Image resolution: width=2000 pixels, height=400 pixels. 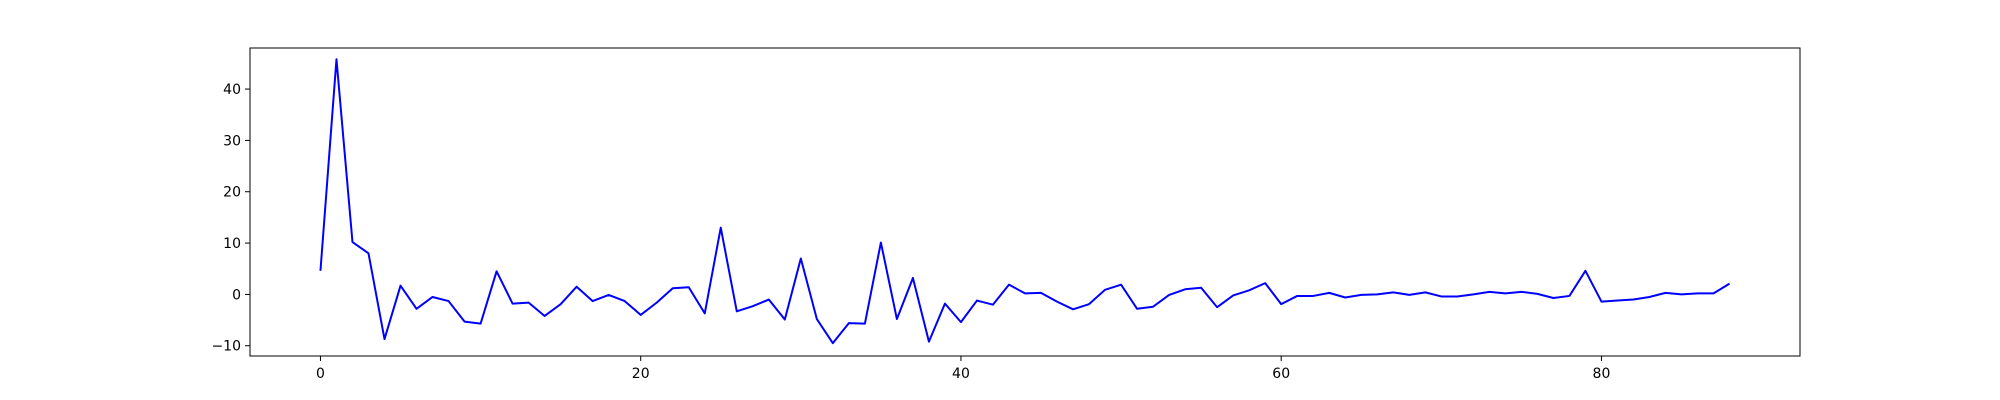 I want to click on y-axis: −10 0 10 20 30 40, so click(x=230, y=218).